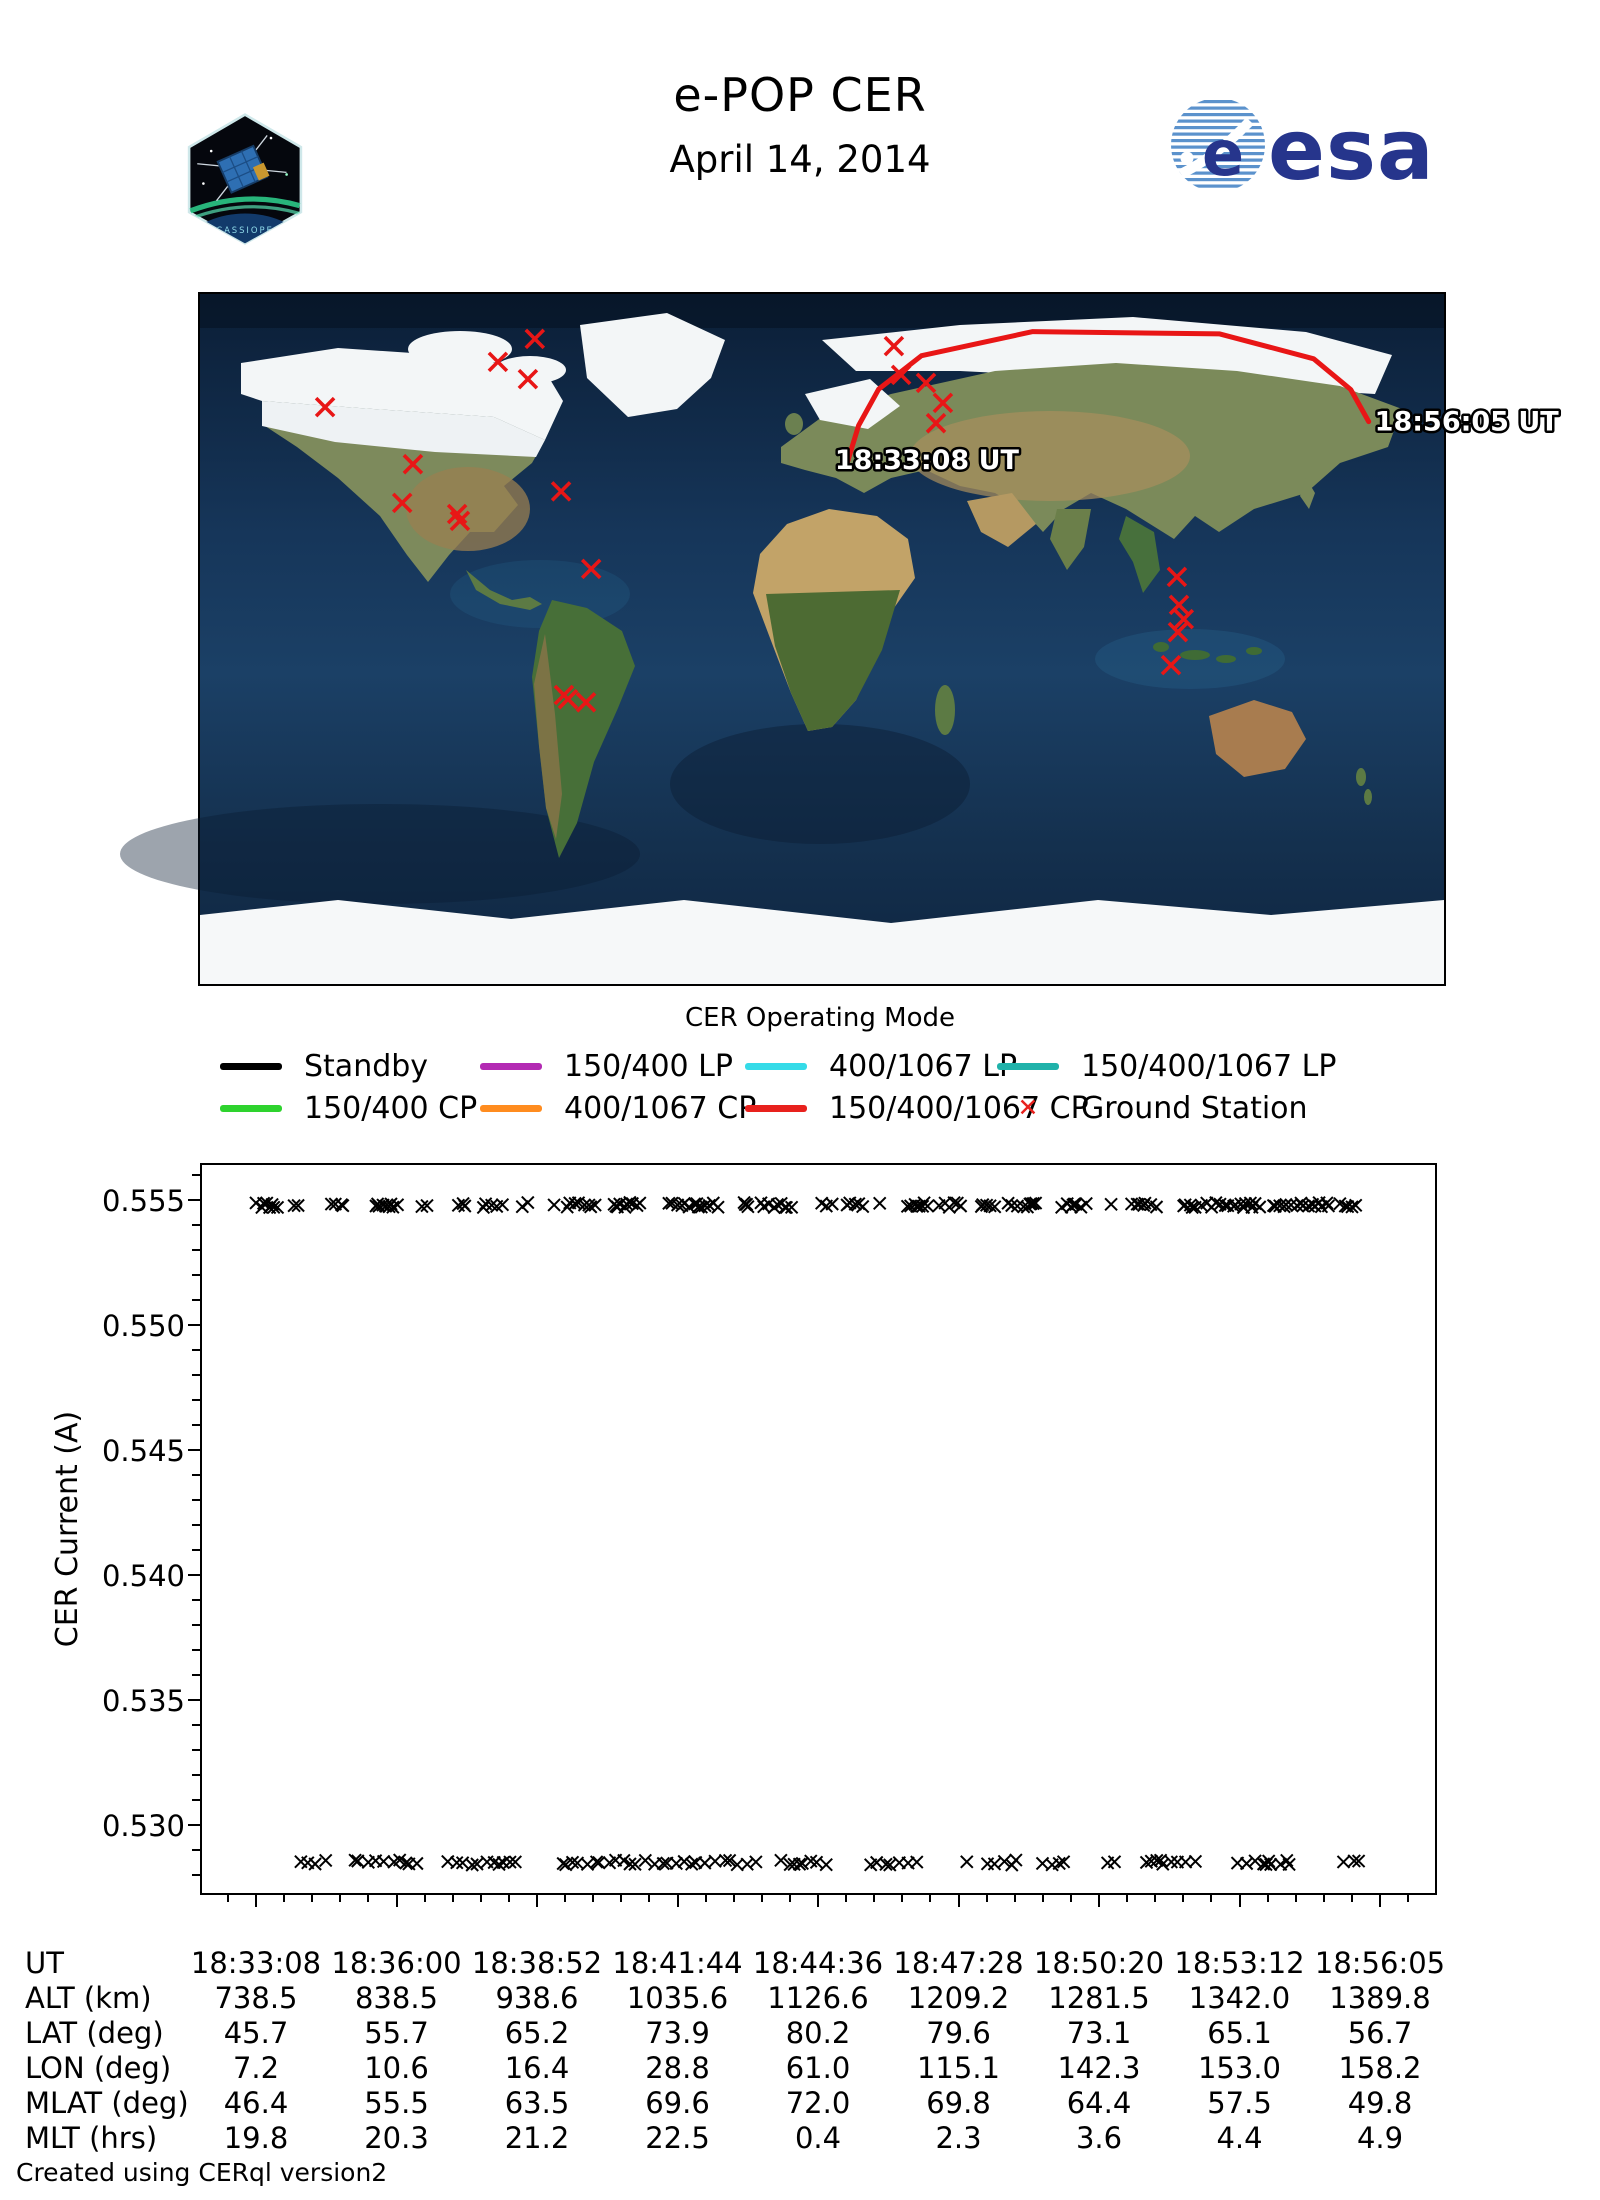 This screenshot has height=2200, width=1600. Describe the element at coordinates (98, 2068) in the screenshot. I see `table-row-label: LON (deg)` at that location.